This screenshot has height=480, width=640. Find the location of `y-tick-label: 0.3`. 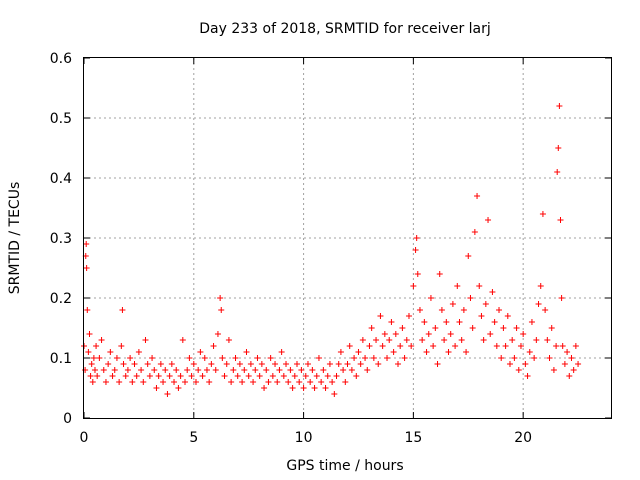

y-tick-label: 0.3 is located at coordinates (61, 239).